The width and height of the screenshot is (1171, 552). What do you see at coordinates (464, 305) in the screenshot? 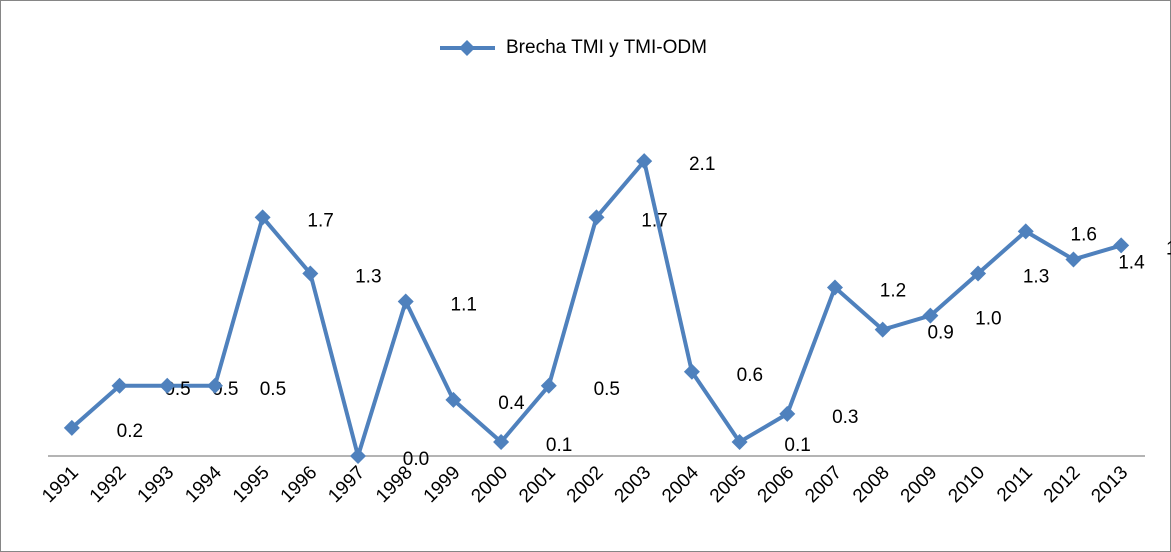
I see `data-label: 1.1` at bounding box center [464, 305].